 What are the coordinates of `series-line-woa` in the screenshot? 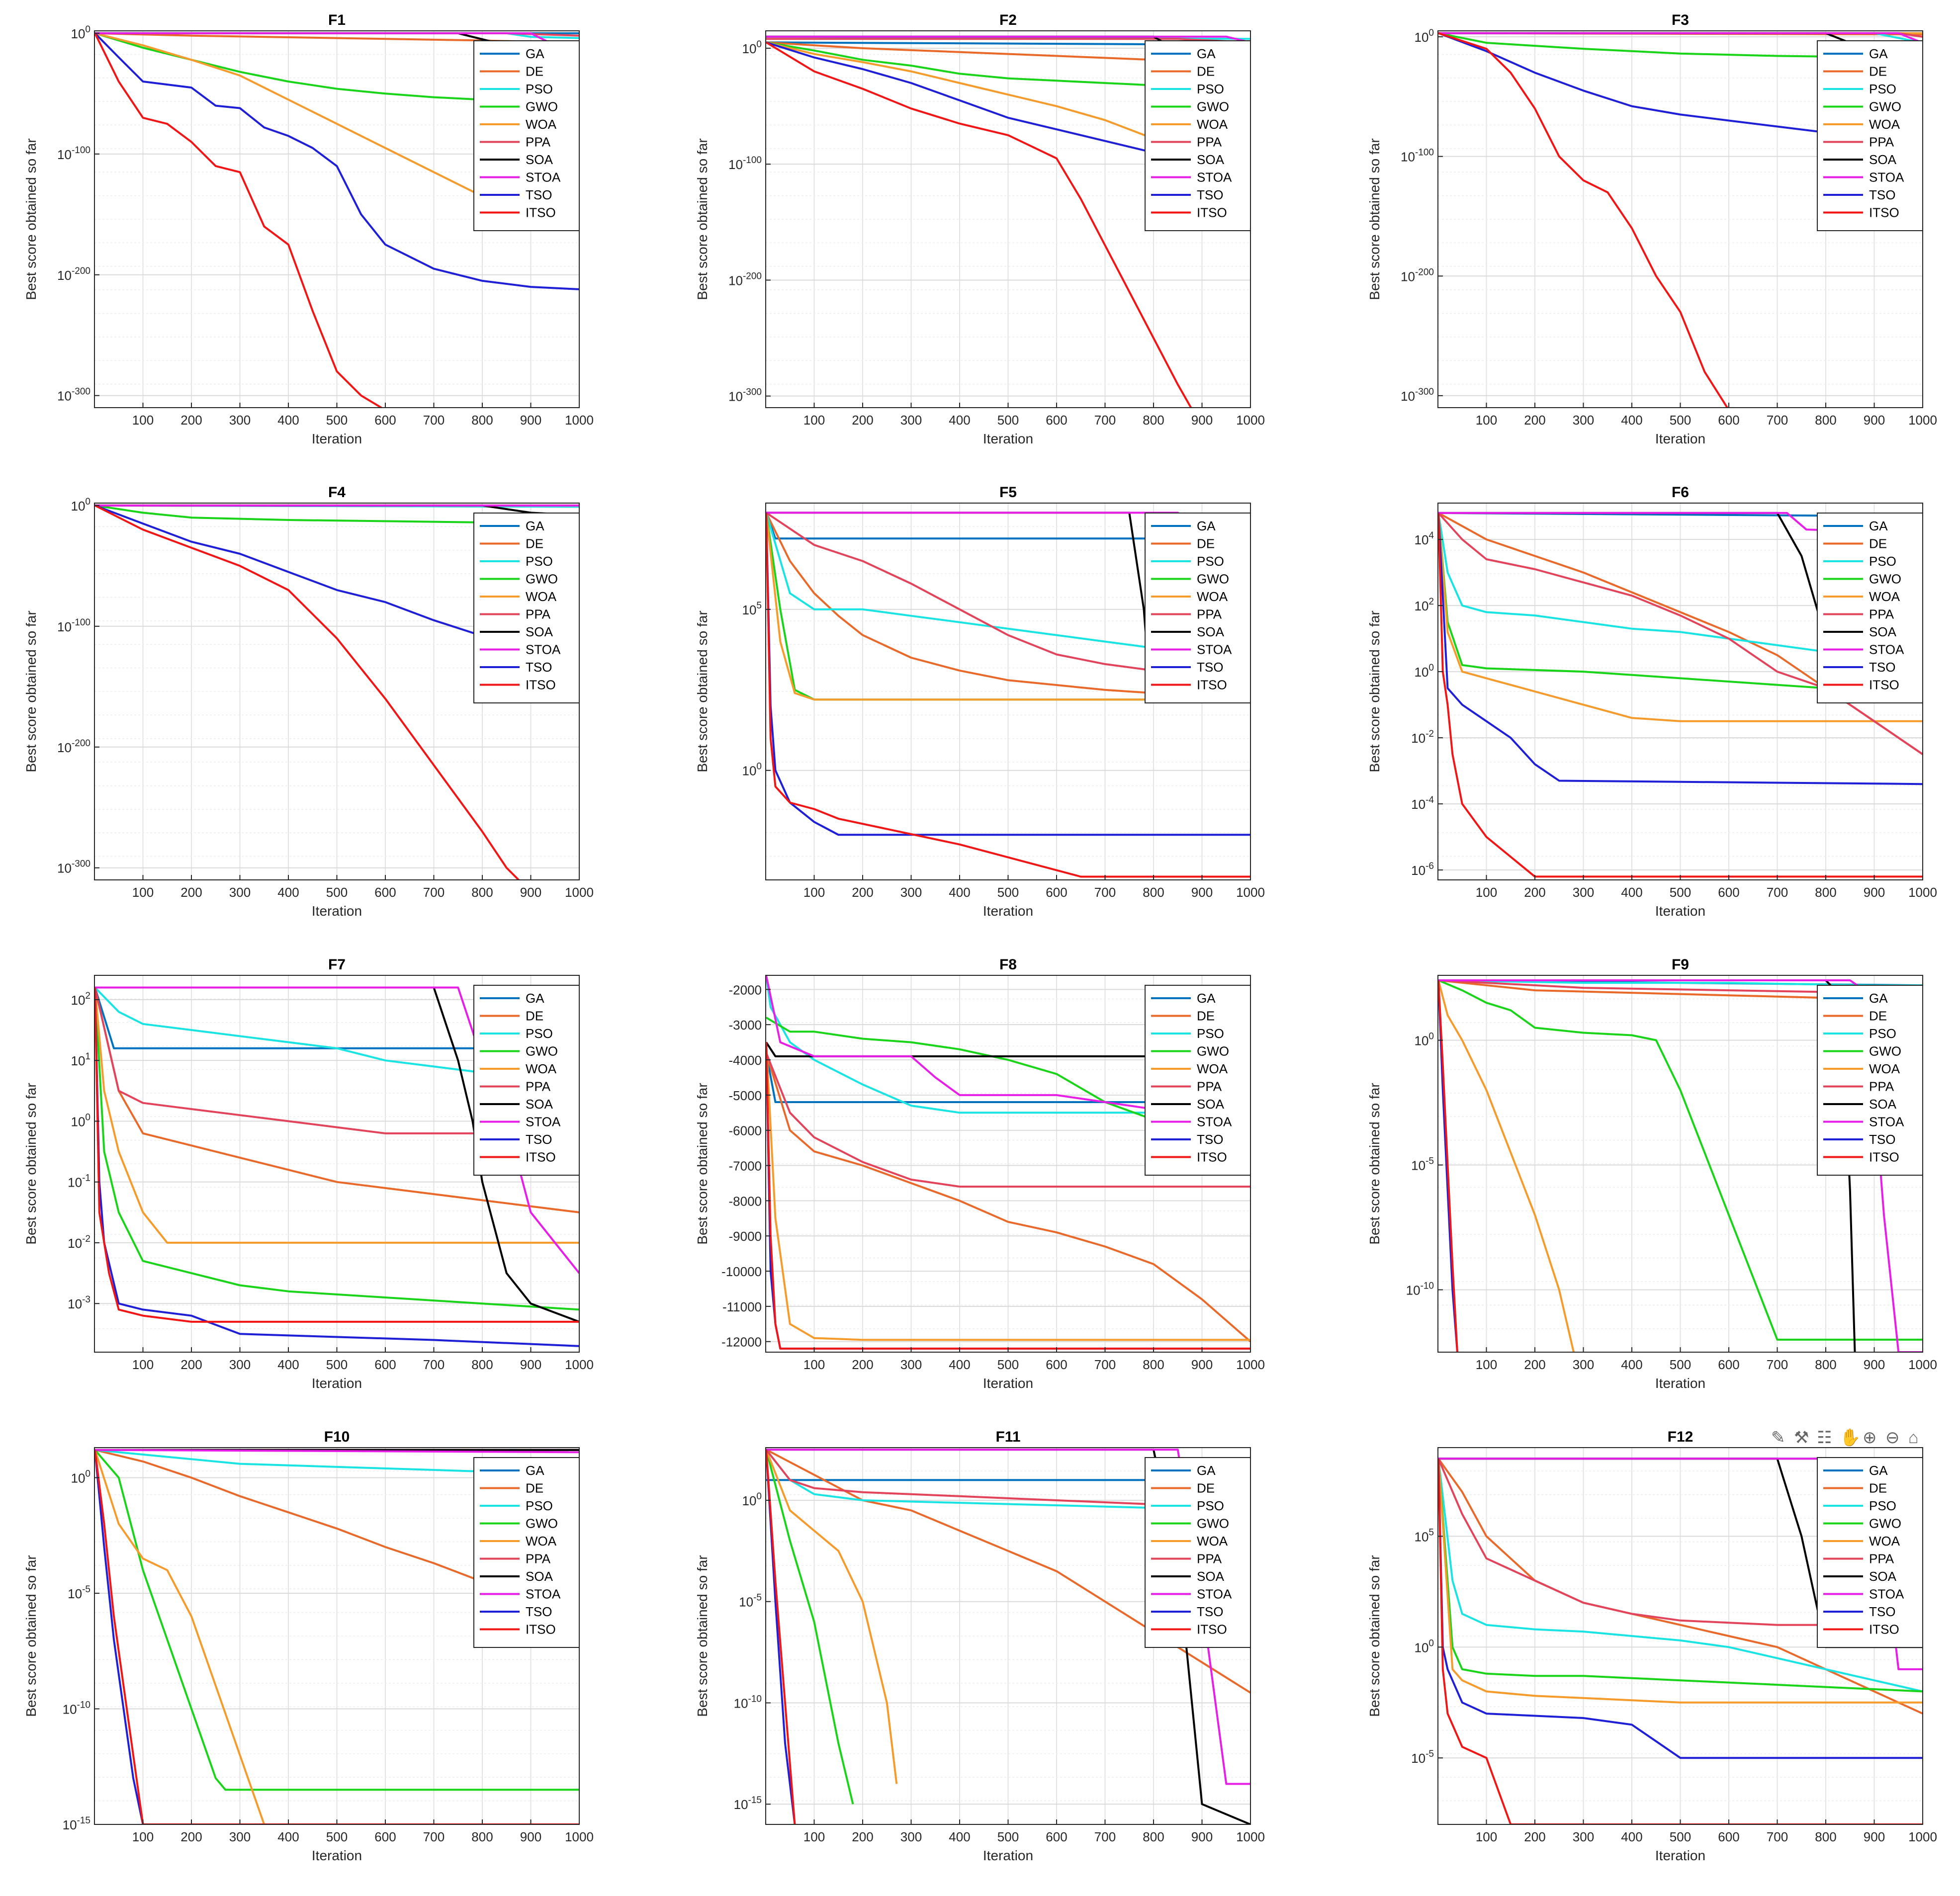 It's located at (1008, 1191).